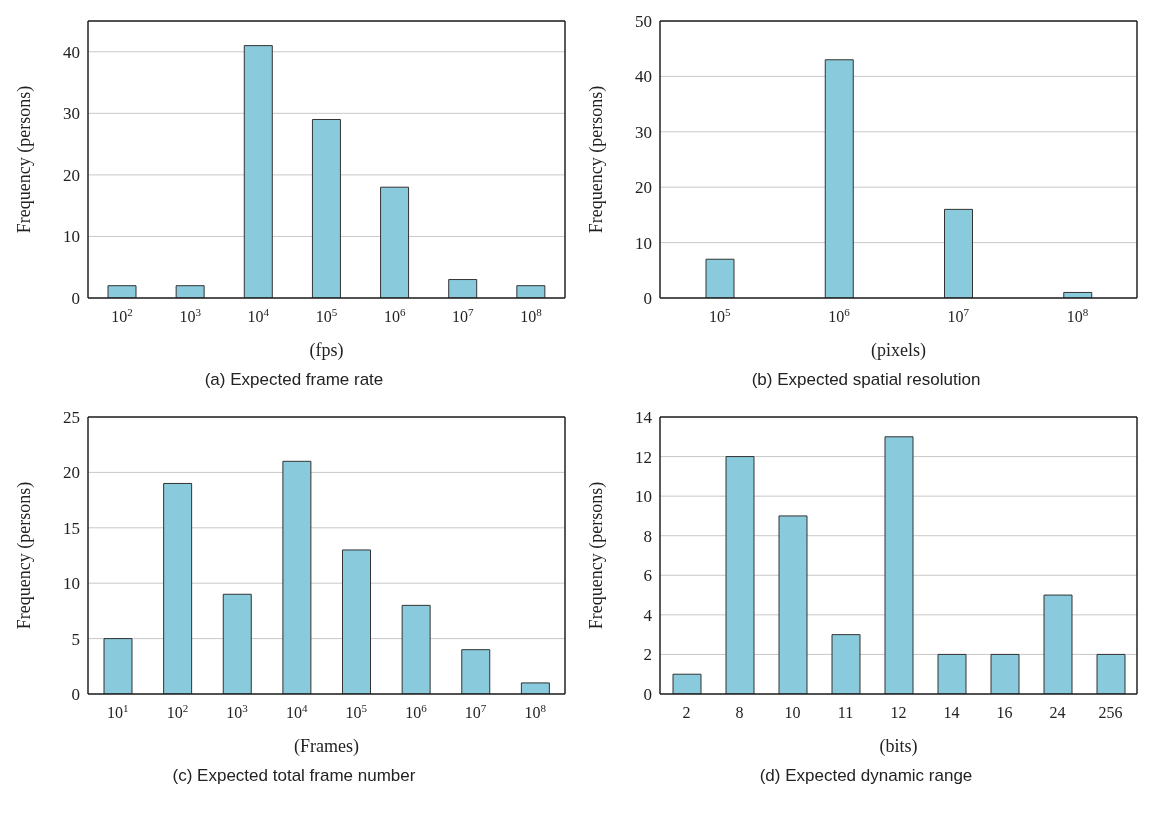  What do you see at coordinates (294, 380) in the screenshot?
I see `text: (a) Expected frame rate` at bounding box center [294, 380].